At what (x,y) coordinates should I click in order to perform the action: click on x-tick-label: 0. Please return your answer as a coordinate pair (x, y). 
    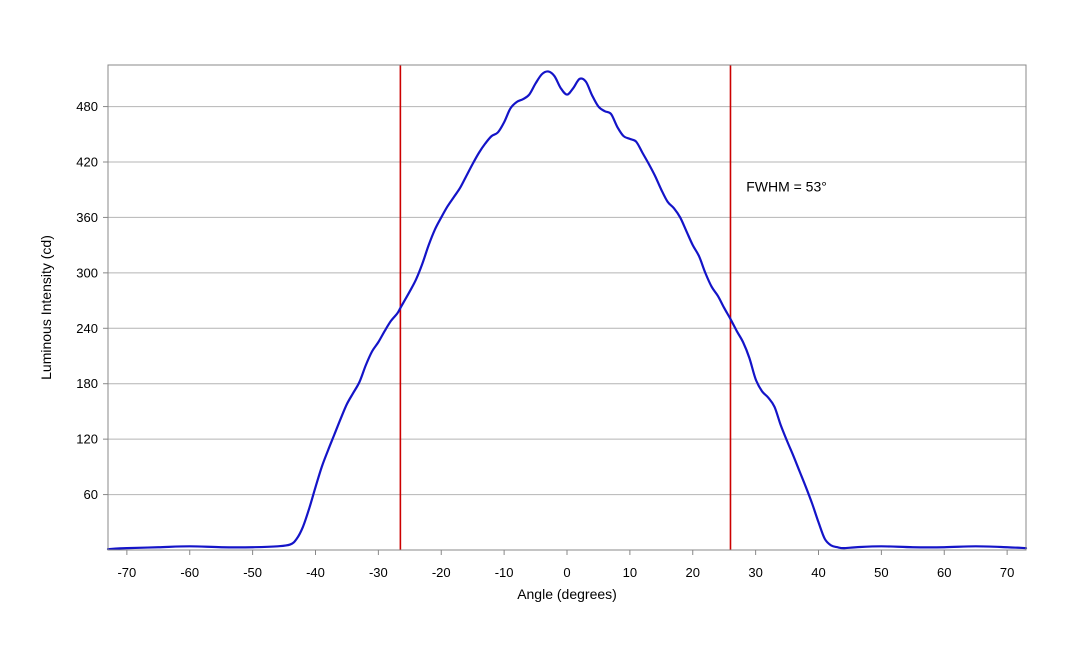
    Looking at the image, I should click on (566, 572).